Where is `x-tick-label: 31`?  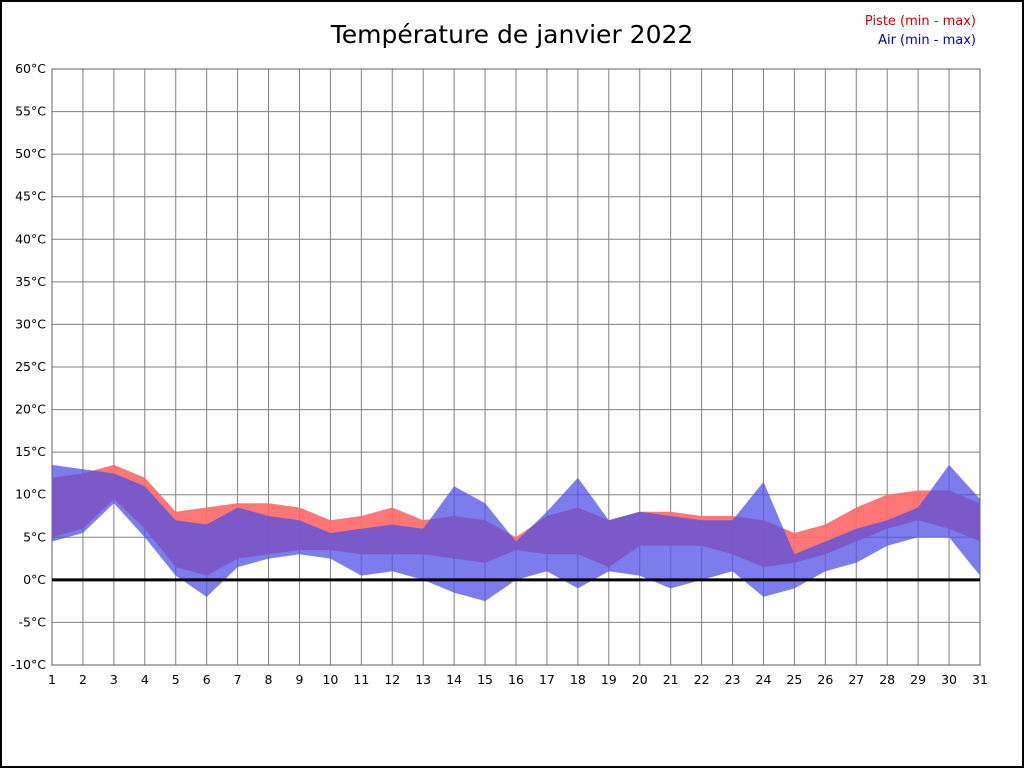
x-tick-label: 31 is located at coordinates (980, 679).